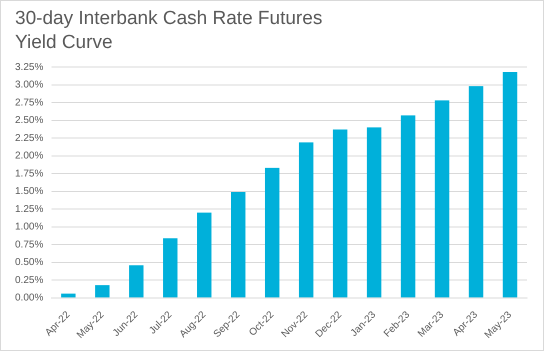 This screenshot has width=544, height=351. Describe the element at coordinates (29, 85) in the screenshot. I see `y-tick-label: 3.00%` at that location.